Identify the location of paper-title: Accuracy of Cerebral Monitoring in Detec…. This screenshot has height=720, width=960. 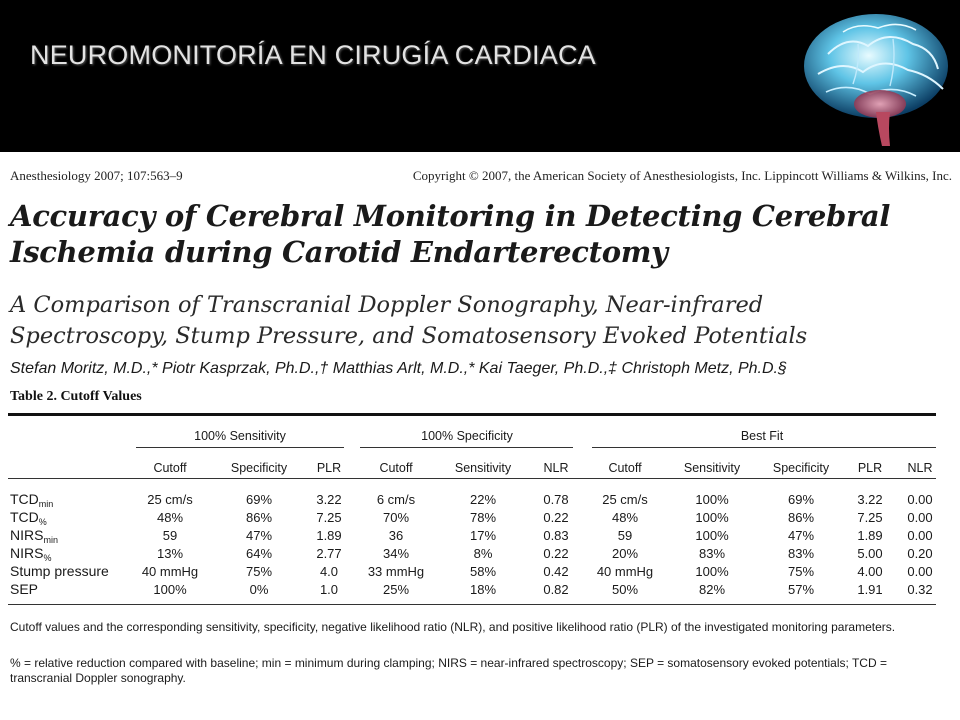
(480, 234).